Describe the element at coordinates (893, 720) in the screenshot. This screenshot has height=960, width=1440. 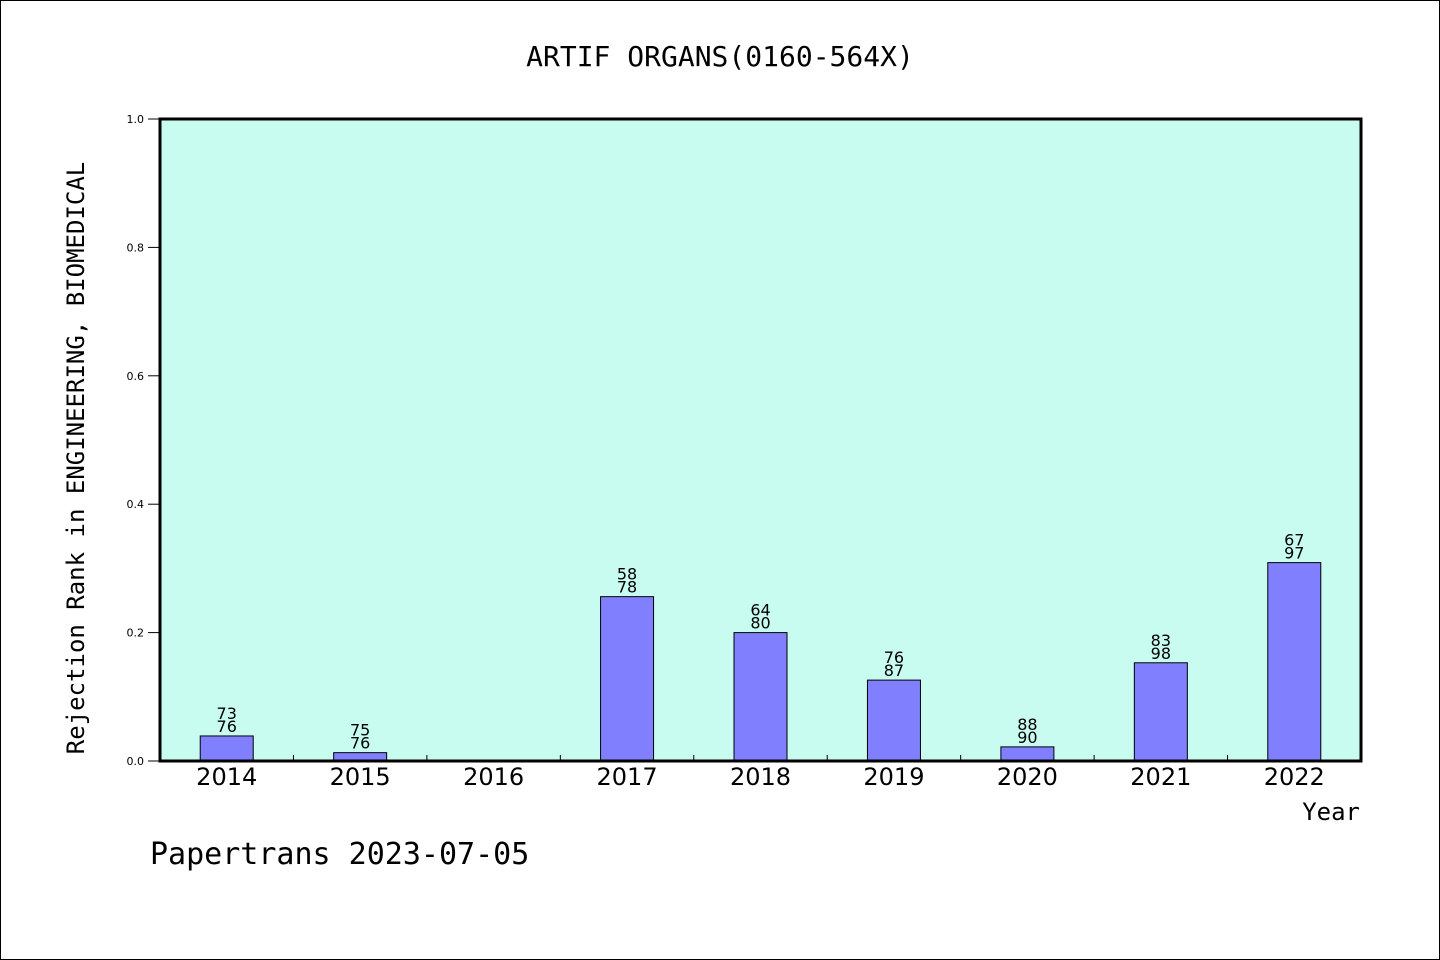
I see `bar-2019` at that location.